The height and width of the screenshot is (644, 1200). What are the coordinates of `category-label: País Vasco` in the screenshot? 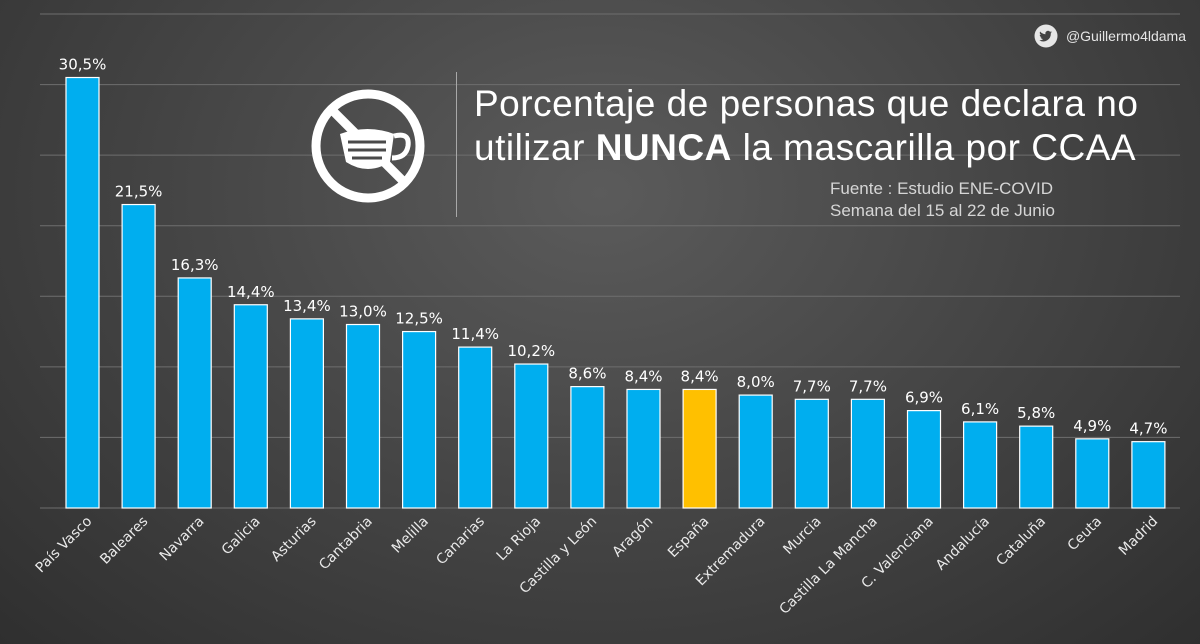 It's located at (64, 545).